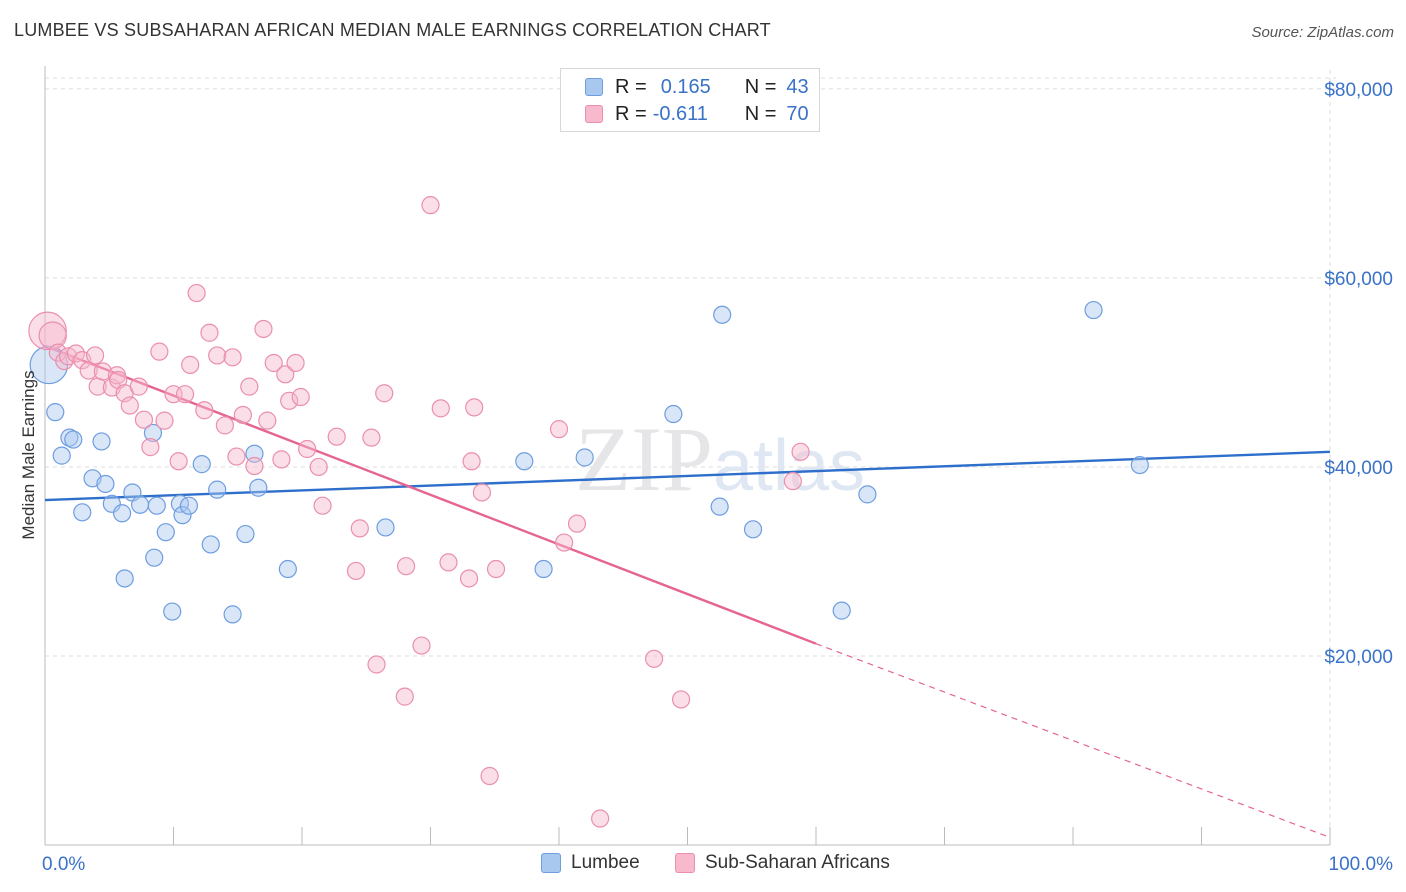 The image size is (1406, 892). What do you see at coordinates (797, 86) in the screenshot?
I see `n-value: 43` at bounding box center [797, 86].